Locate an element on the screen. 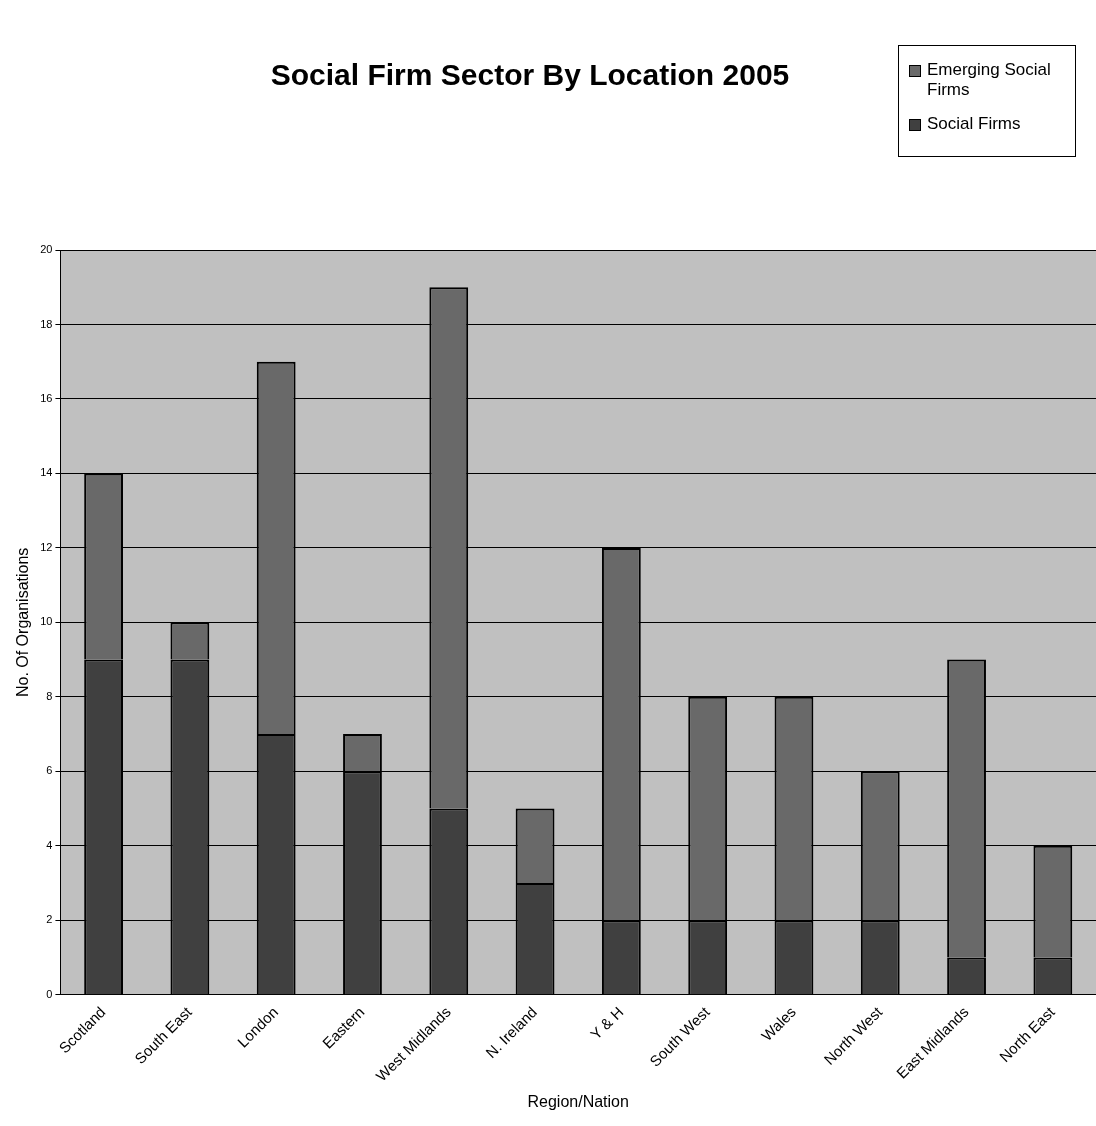 Image resolution: width=1096 pixels, height=1126 pixels. legend-label: Social Firms is located at coordinates (974, 124).